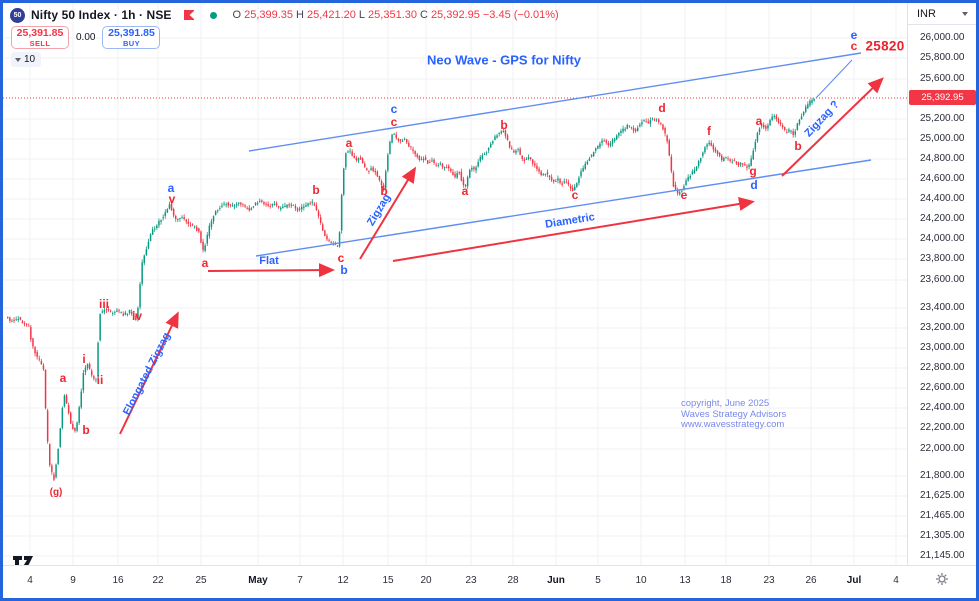  What do you see at coordinates (300, 580) in the screenshot?
I see `time-tick-label: 7` at bounding box center [300, 580].